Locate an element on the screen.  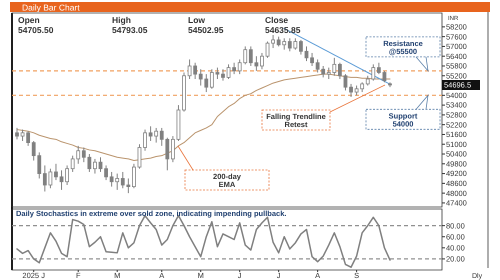
annotation: Open is located at coordinates (29, 20).